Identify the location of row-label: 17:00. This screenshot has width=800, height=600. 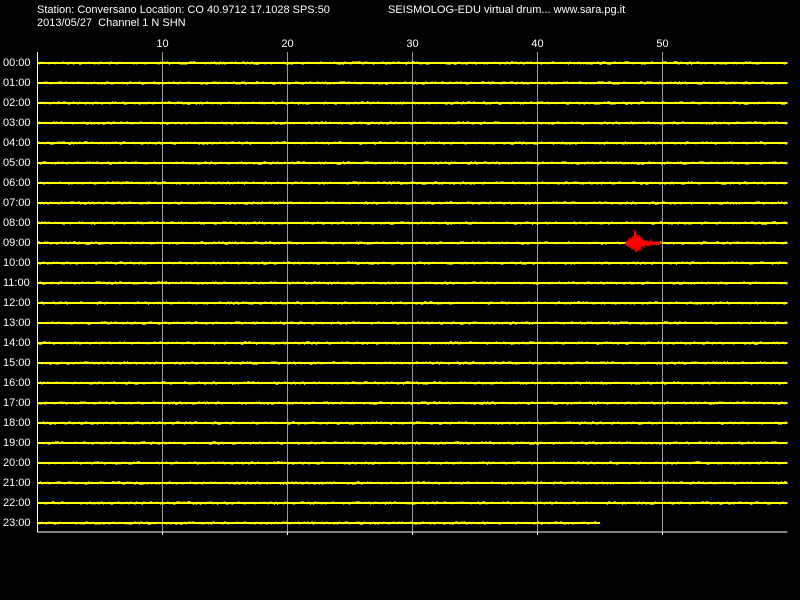
(17, 403).